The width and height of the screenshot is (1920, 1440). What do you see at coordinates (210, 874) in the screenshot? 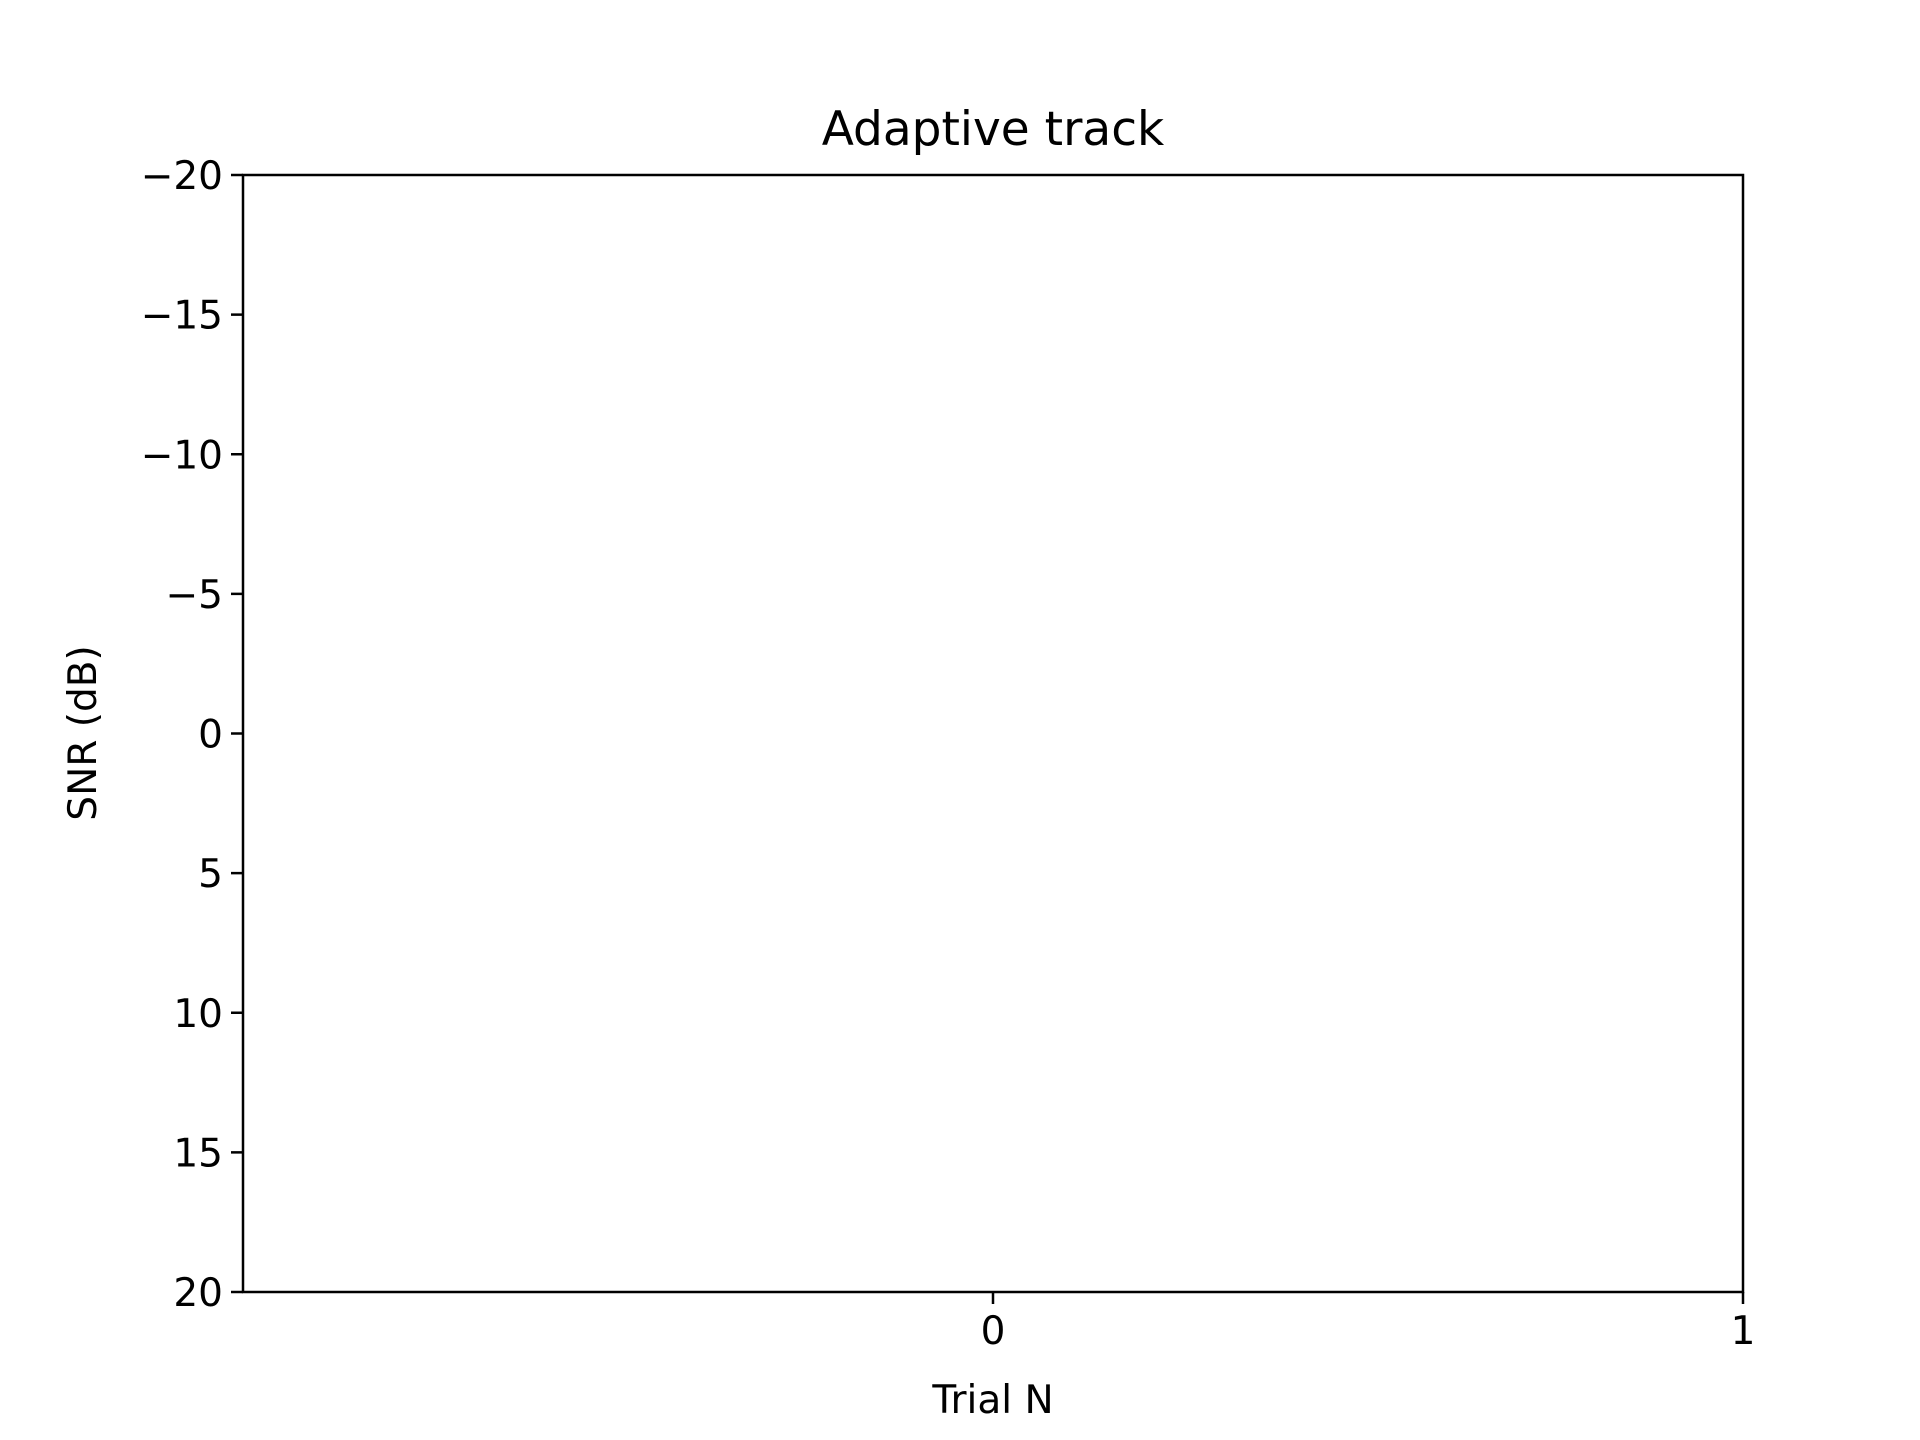
I see `y-tick-label: 5` at bounding box center [210, 874].